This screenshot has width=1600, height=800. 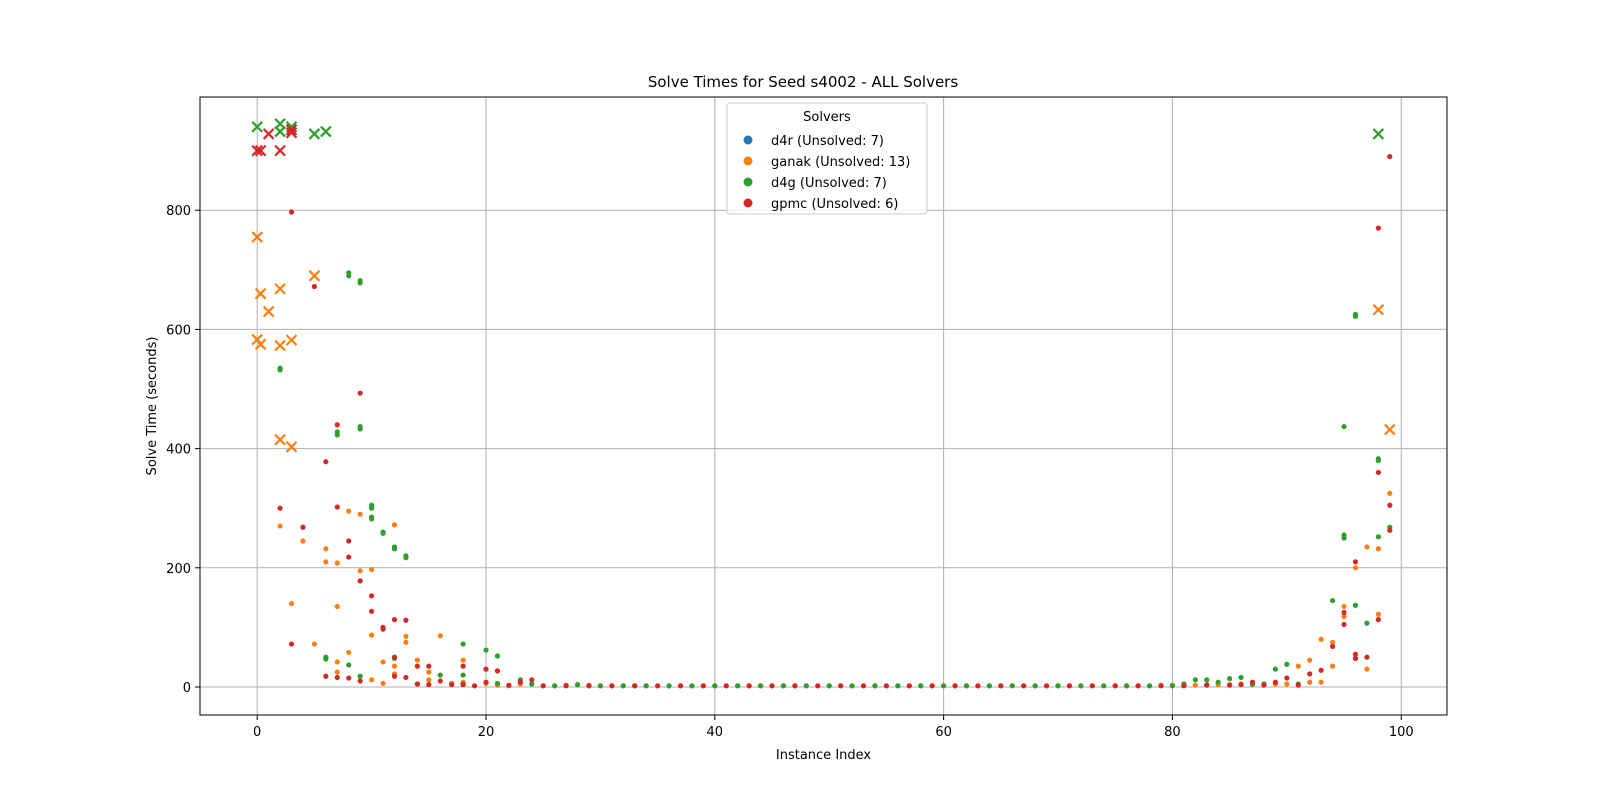 I want to click on legend-box, so click(x=827, y=158).